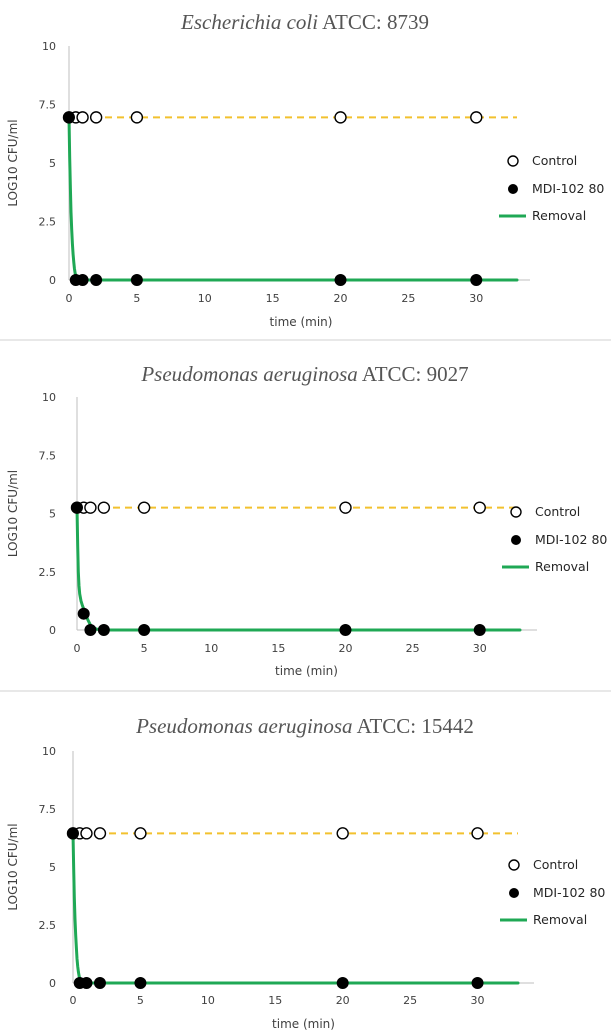 The width and height of the screenshot is (611, 1035). I want to click on chart-title-strain: ATCC: 8739, so click(373, 22).